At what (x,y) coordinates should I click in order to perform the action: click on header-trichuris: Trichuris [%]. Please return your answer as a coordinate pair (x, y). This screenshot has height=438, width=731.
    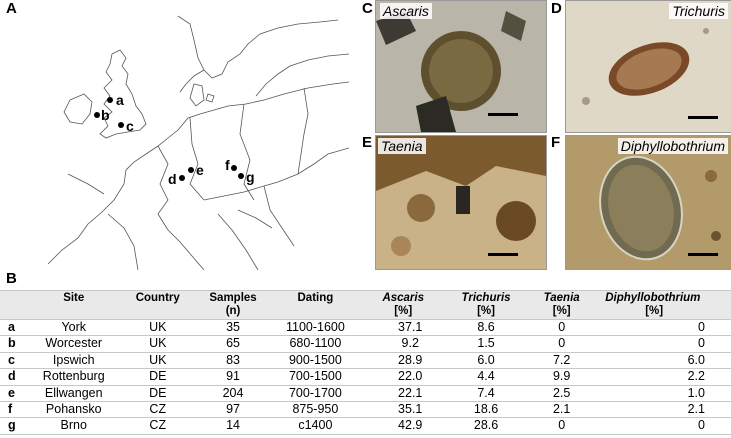
    Looking at the image, I should click on (486, 305).